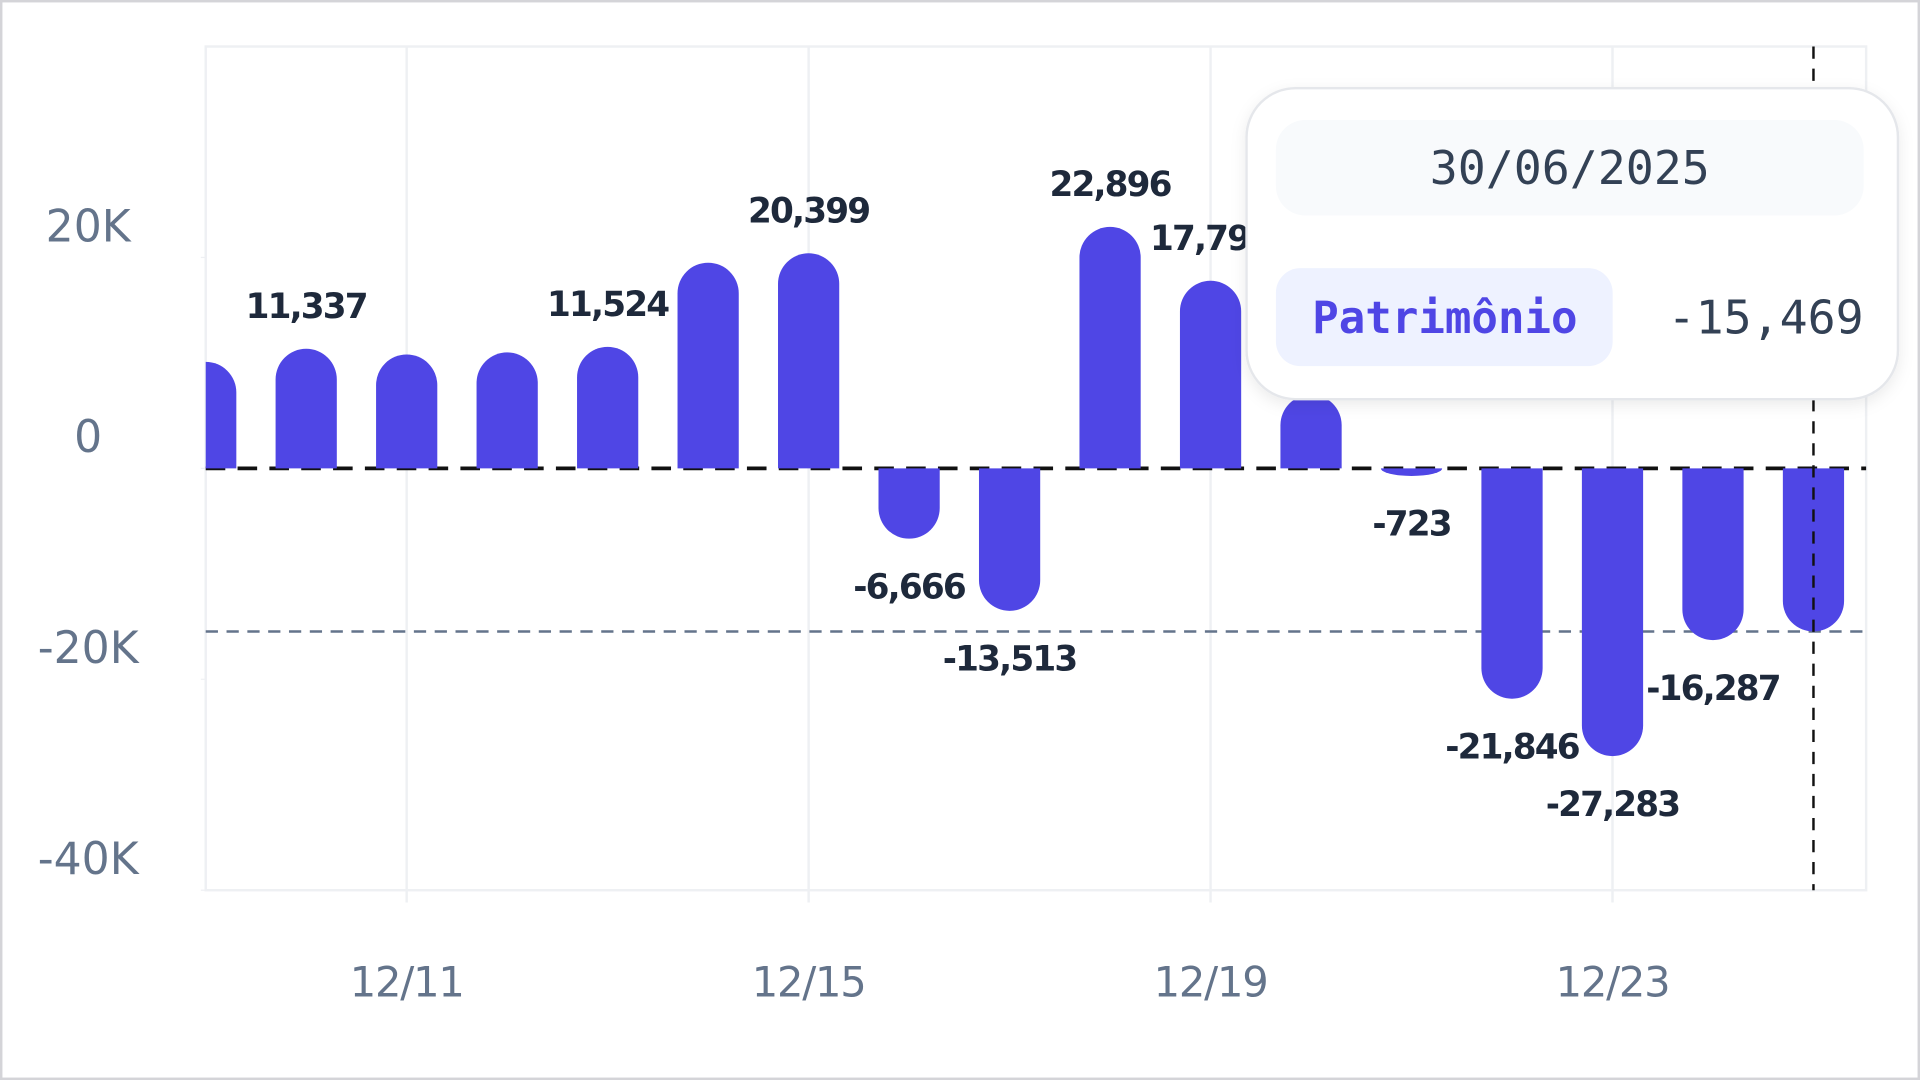 The height and width of the screenshot is (1080, 1920). Describe the element at coordinates (1613, 805) in the screenshot. I see `data-label: -27,283` at that location.